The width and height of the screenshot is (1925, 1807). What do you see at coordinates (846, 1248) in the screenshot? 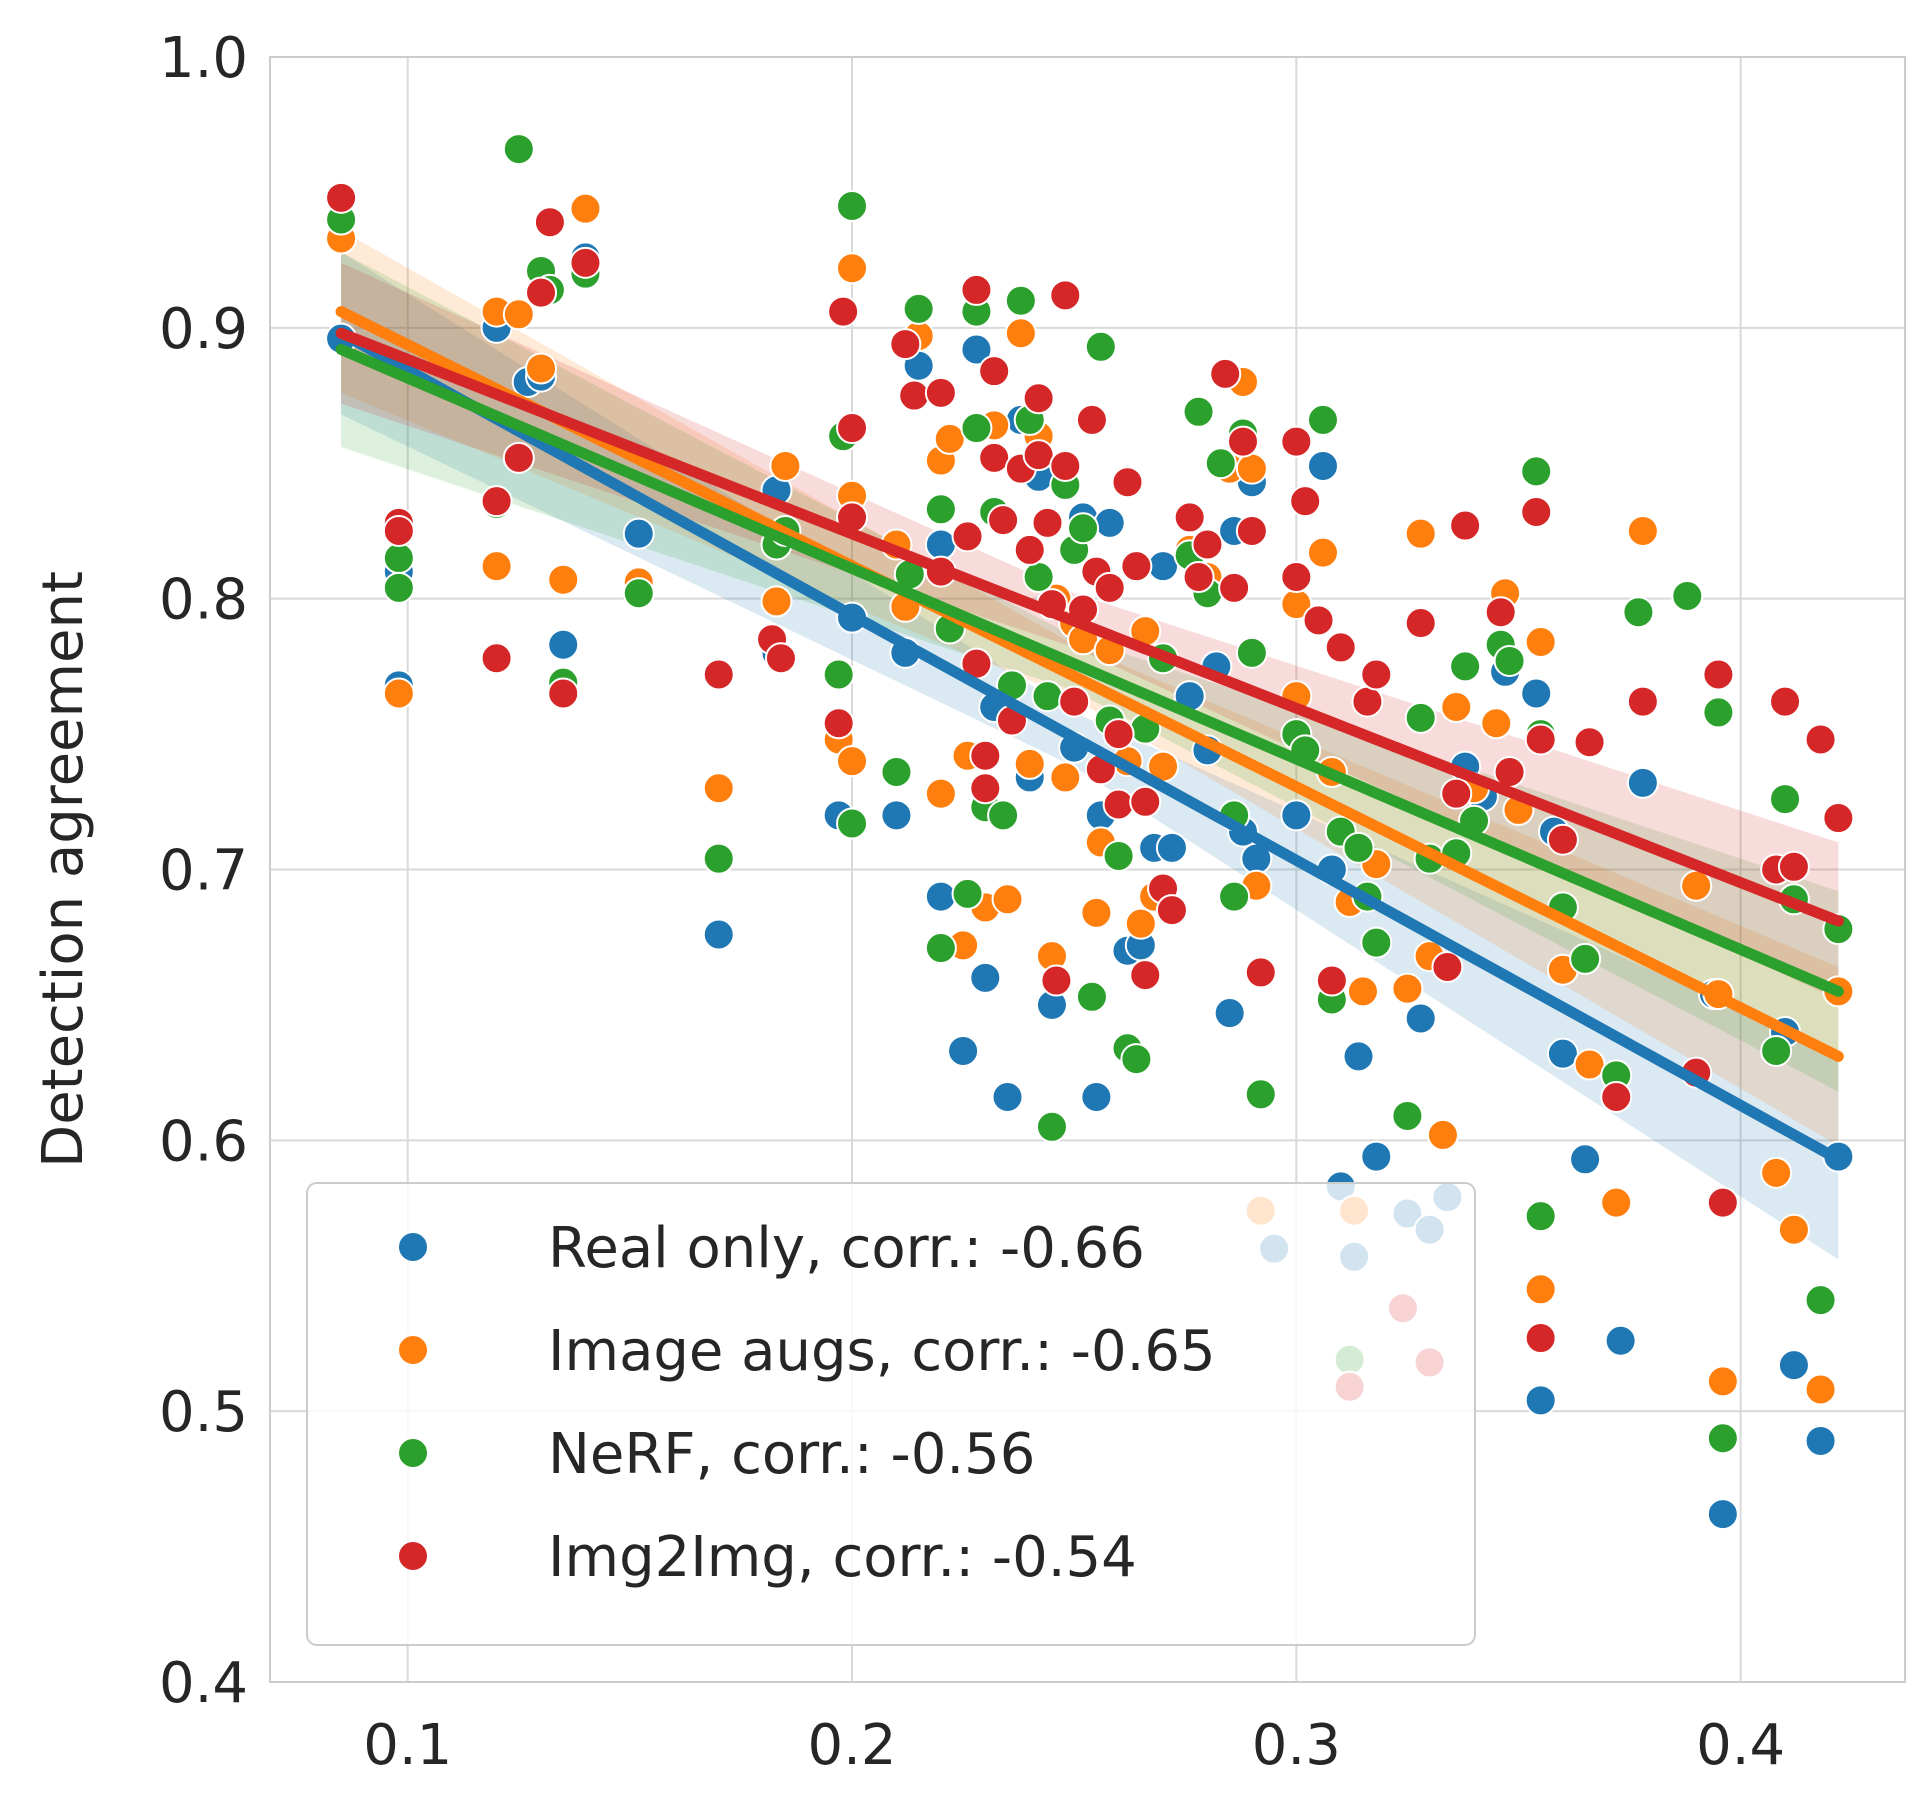
I see `legend-label-0: Real only, corr.: -0.66` at bounding box center [846, 1248].